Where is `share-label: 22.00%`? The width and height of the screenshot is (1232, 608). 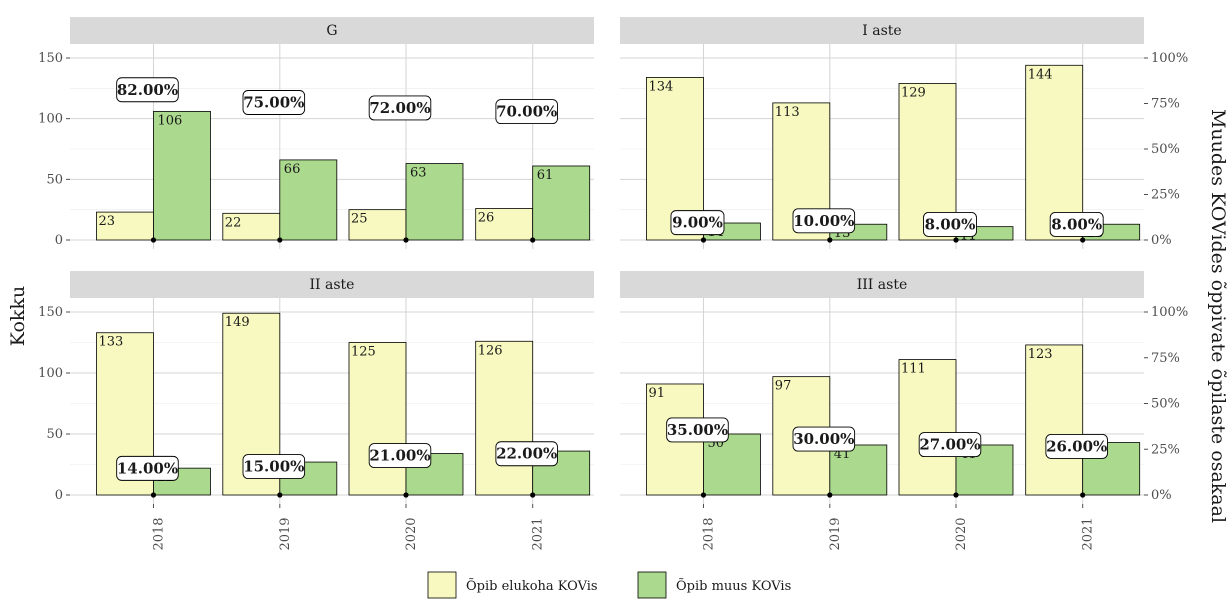 share-label: 22.00% is located at coordinates (526, 454).